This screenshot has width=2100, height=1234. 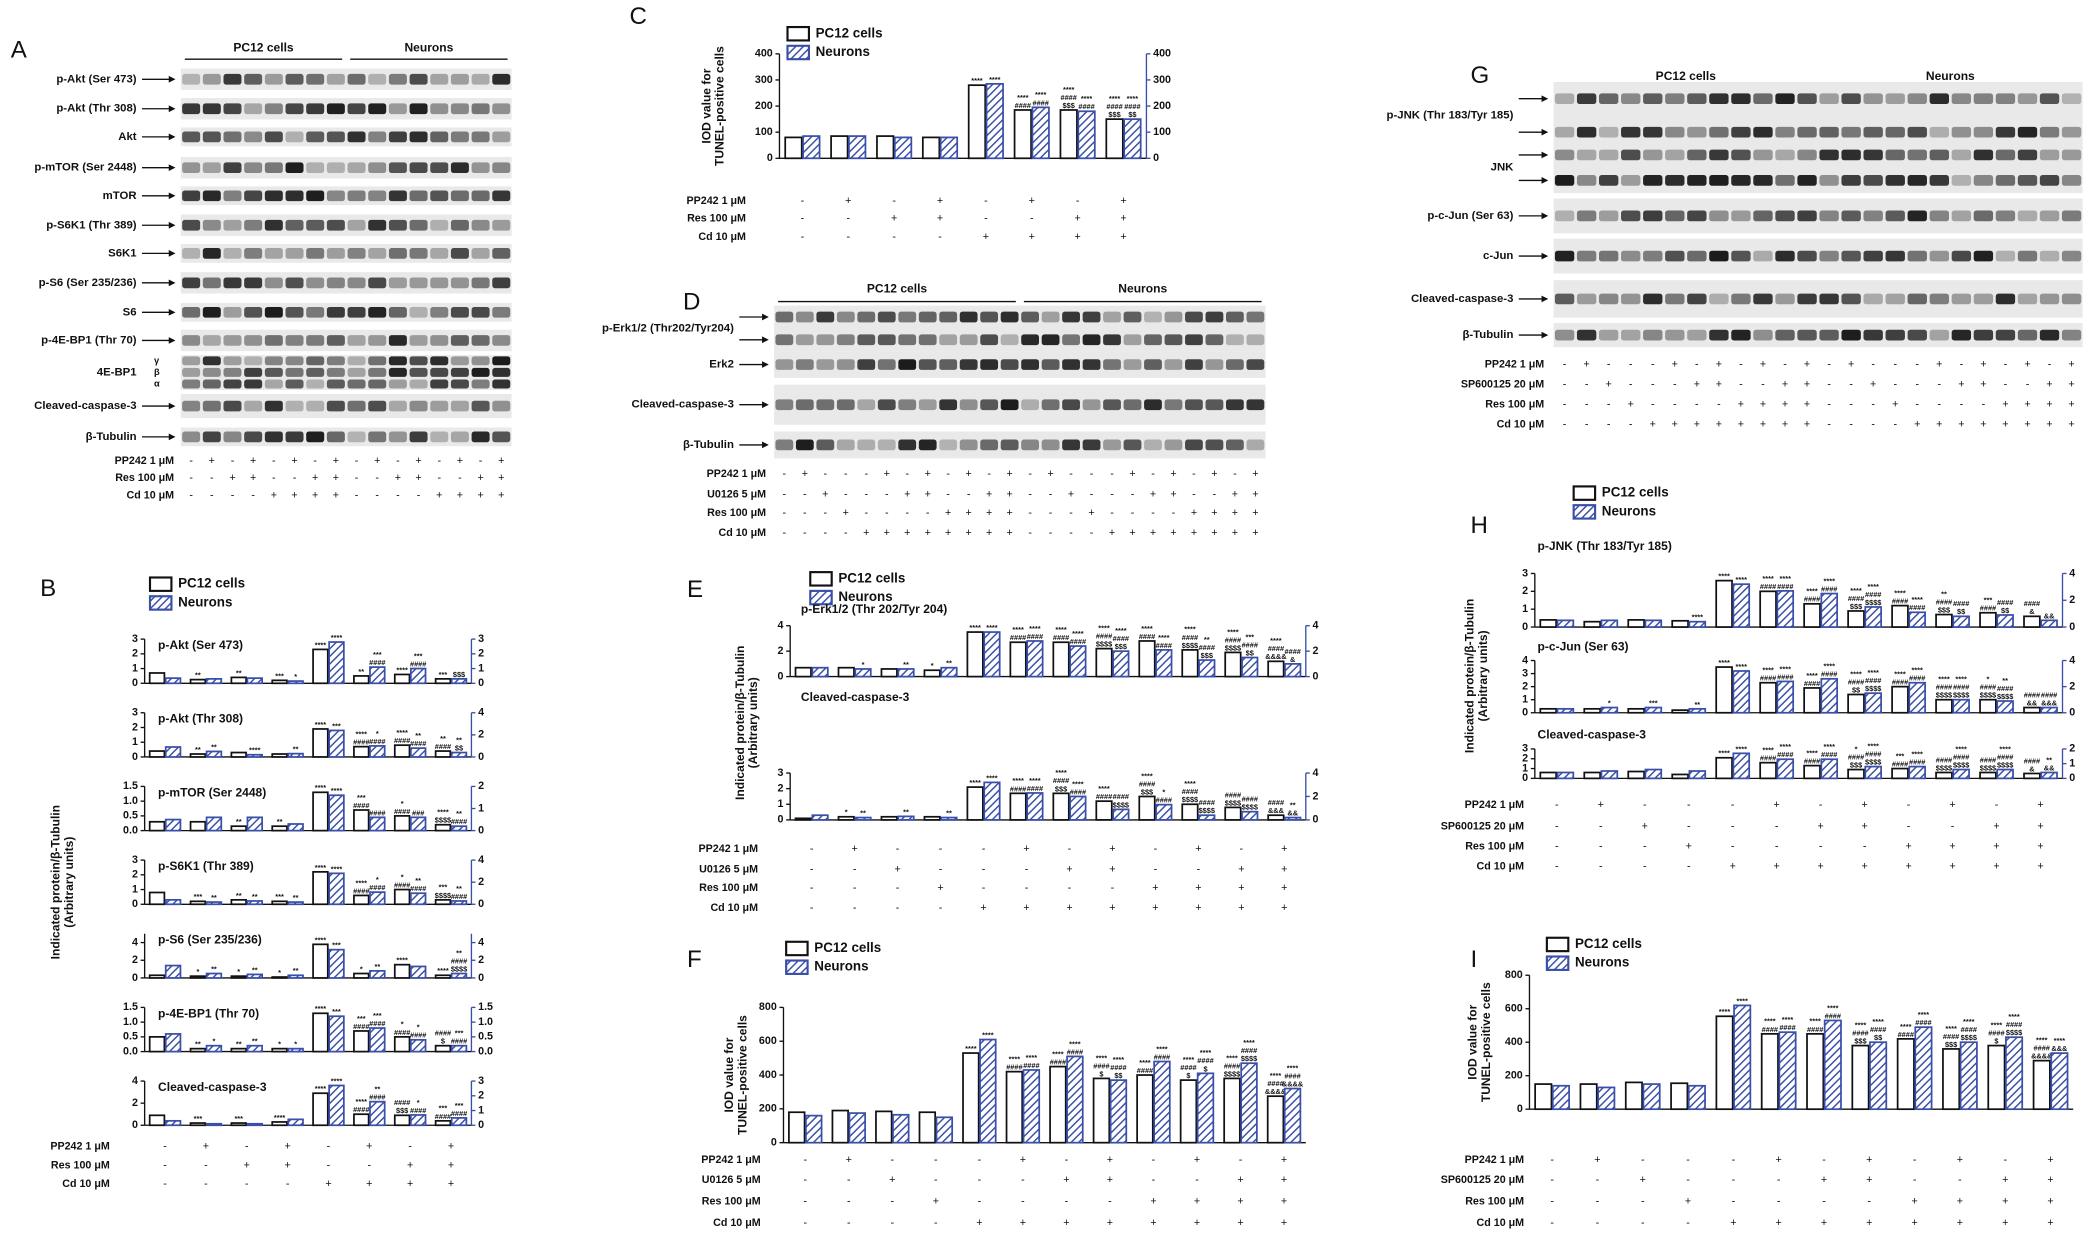 What do you see at coordinates (459, 674) in the screenshot?
I see `significance-label: $$$` at bounding box center [459, 674].